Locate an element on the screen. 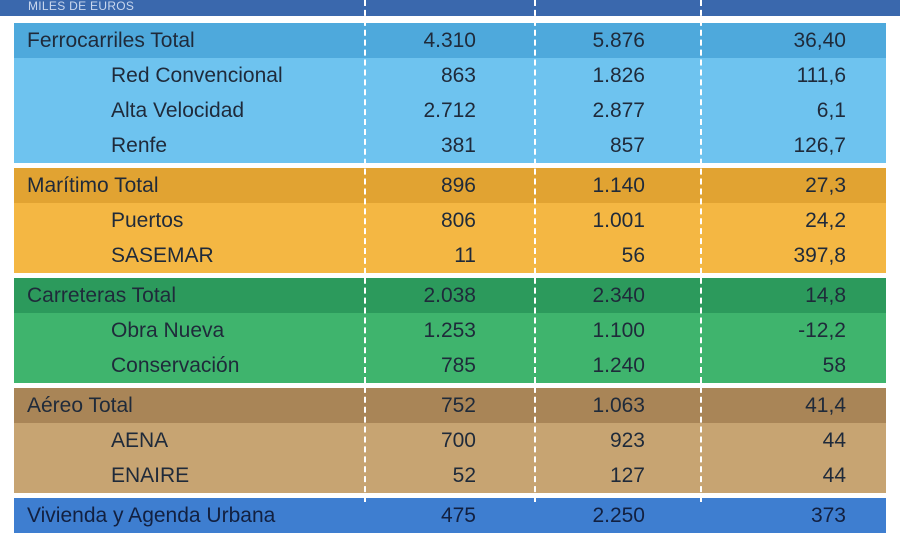  cell-value-3: 14,8 is located at coordinates (825, 295).